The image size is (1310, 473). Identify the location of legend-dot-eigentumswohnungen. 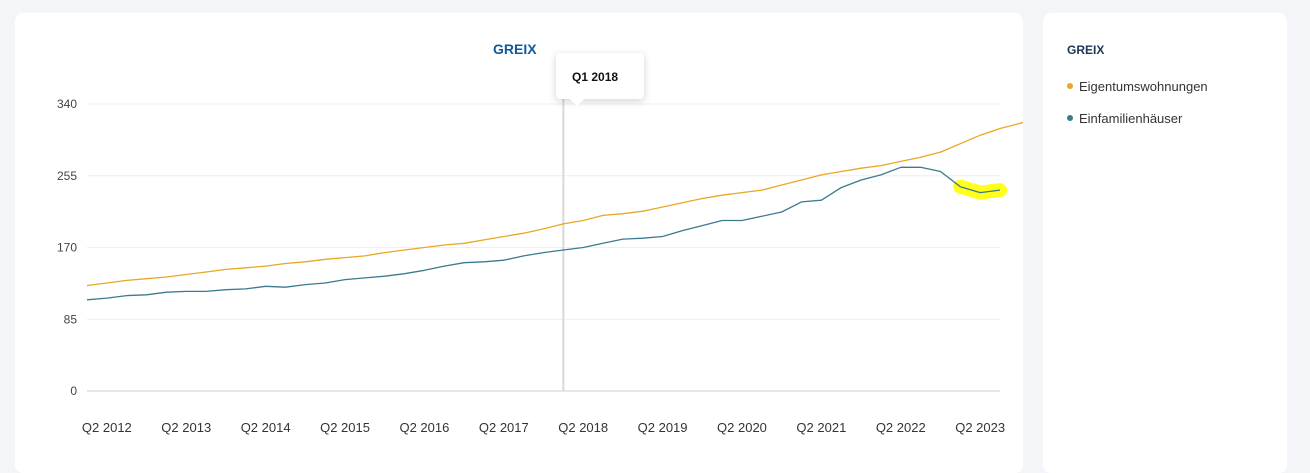
(1070, 86).